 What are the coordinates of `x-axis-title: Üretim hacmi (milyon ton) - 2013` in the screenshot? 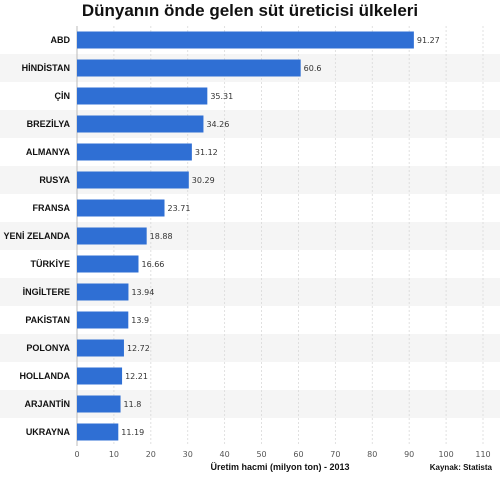 It's located at (279, 467).